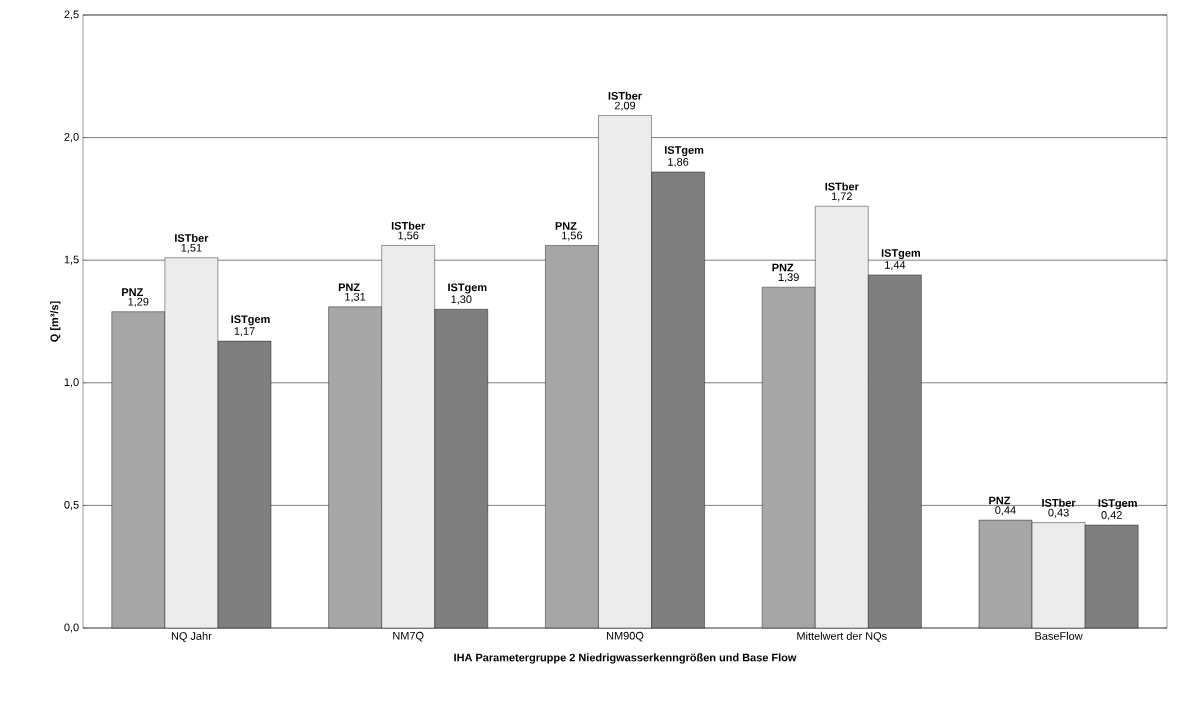  What do you see at coordinates (191, 248) in the screenshot?
I see `data-label: 1,51` at bounding box center [191, 248].